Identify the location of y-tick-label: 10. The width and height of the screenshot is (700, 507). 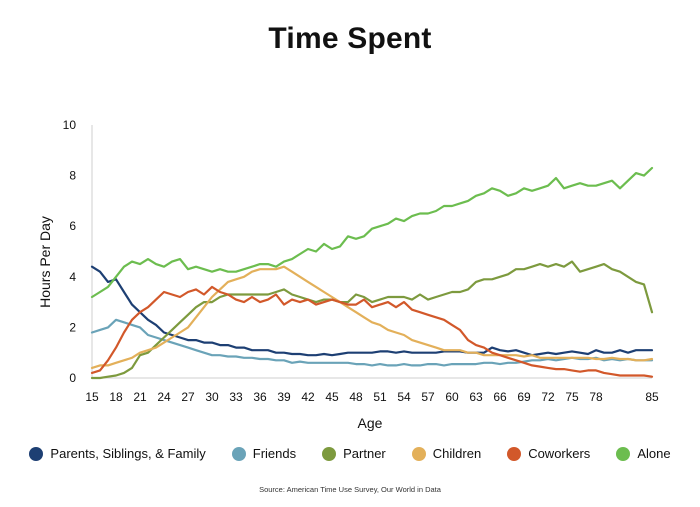
(70, 125).